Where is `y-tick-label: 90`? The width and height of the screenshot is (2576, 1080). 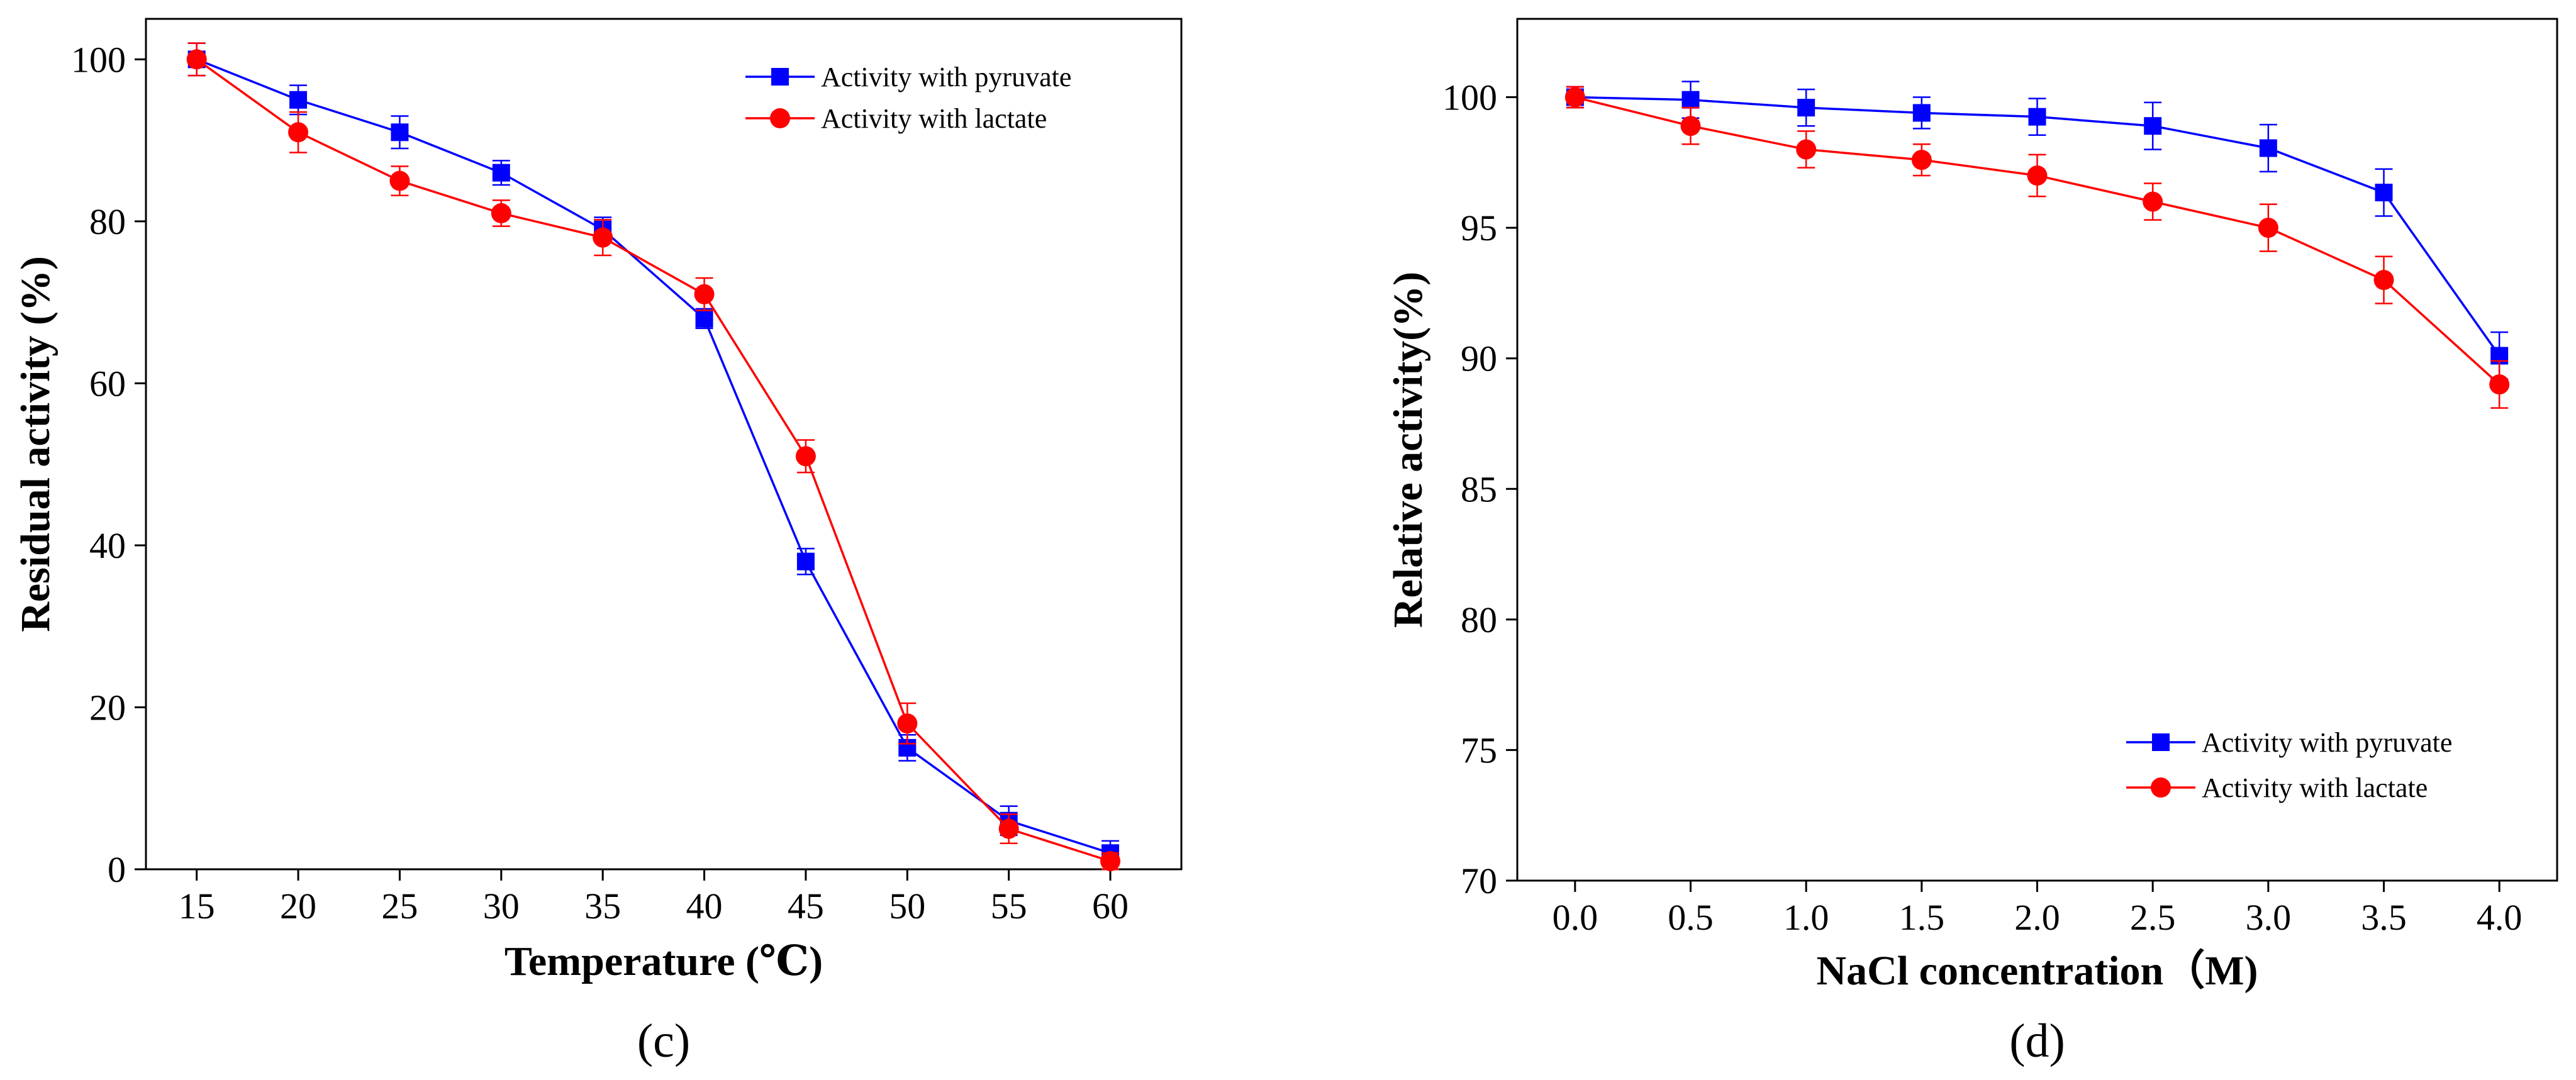
y-tick-label: 90 is located at coordinates (1479, 358).